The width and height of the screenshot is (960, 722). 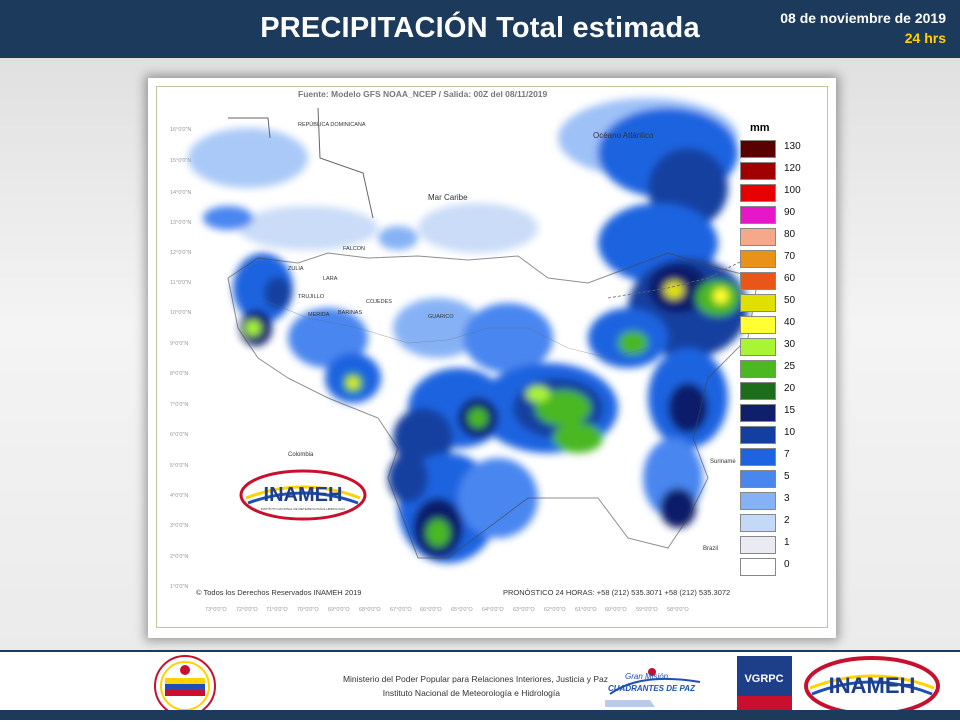 What do you see at coordinates (441, 317) in the screenshot?
I see `label-guarico: GUARICO` at bounding box center [441, 317].